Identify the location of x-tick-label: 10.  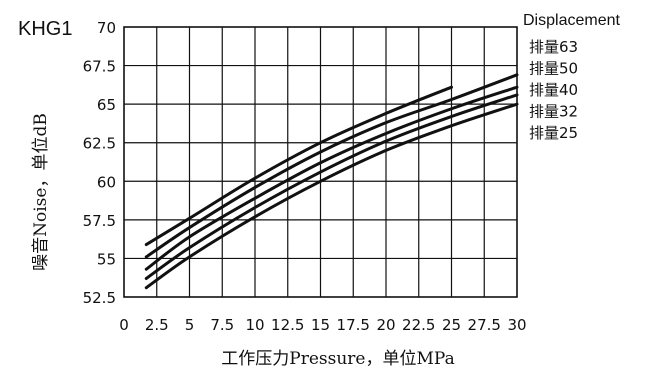
(254, 325).